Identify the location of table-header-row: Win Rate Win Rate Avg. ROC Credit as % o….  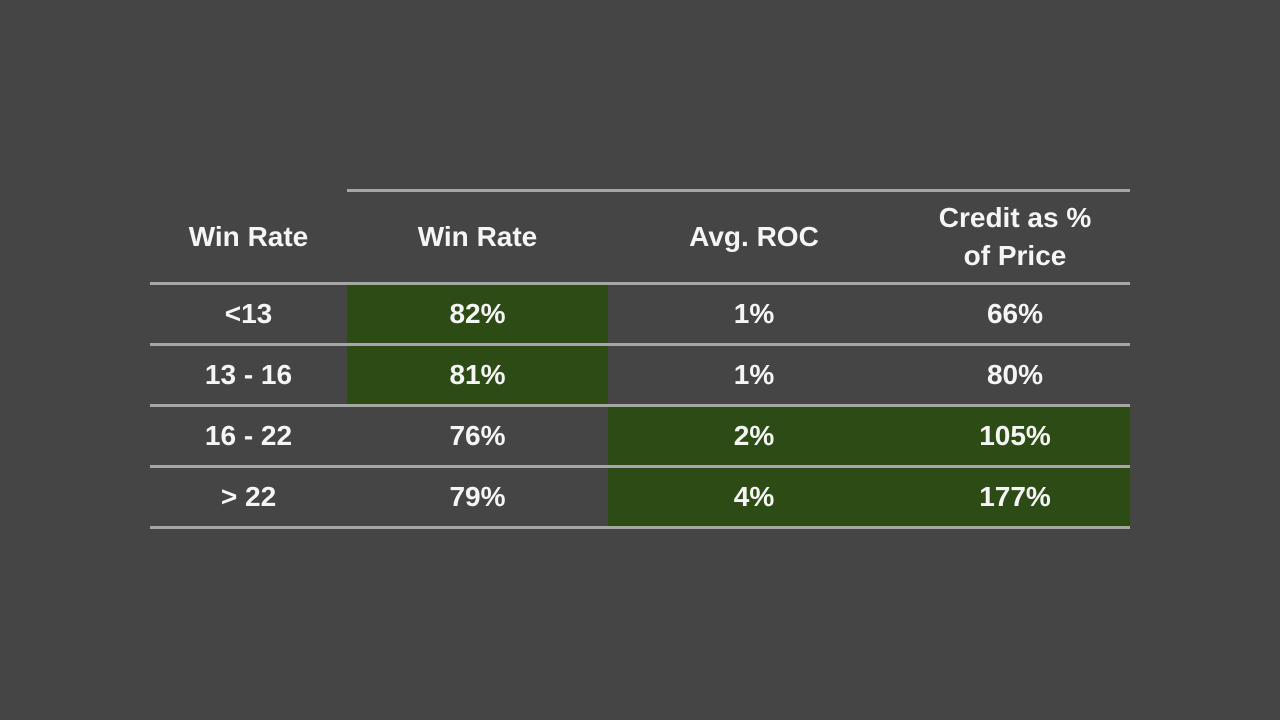
(640, 237).